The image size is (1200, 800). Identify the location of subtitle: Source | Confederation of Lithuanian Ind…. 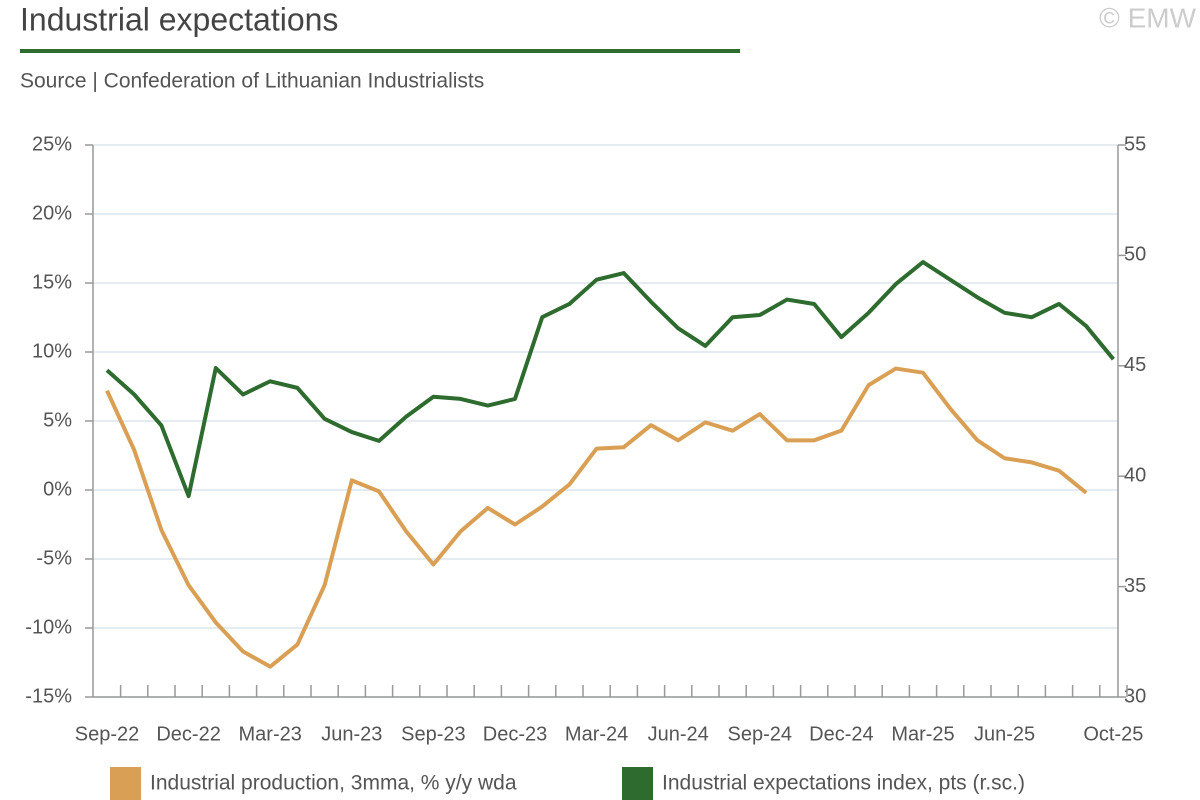
(252, 81).